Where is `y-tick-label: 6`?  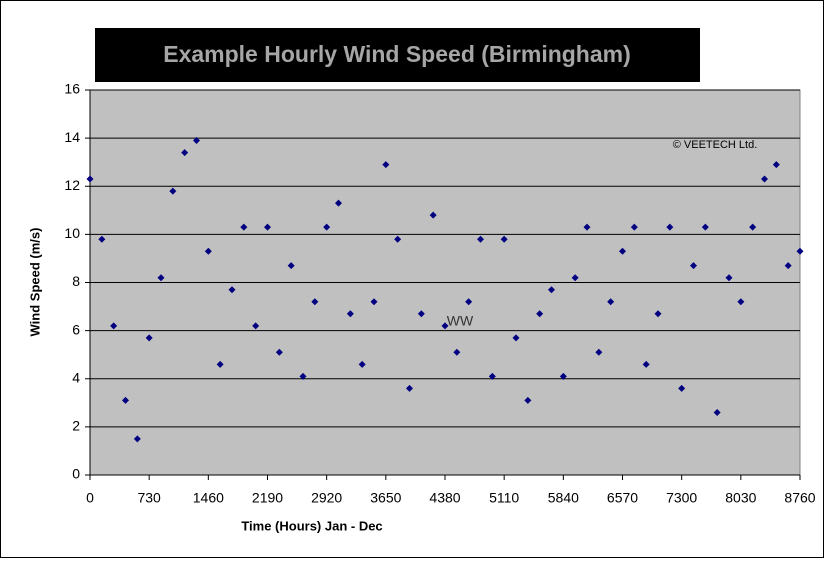
y-tick-label: 6 is located at coordinates (76, 329).